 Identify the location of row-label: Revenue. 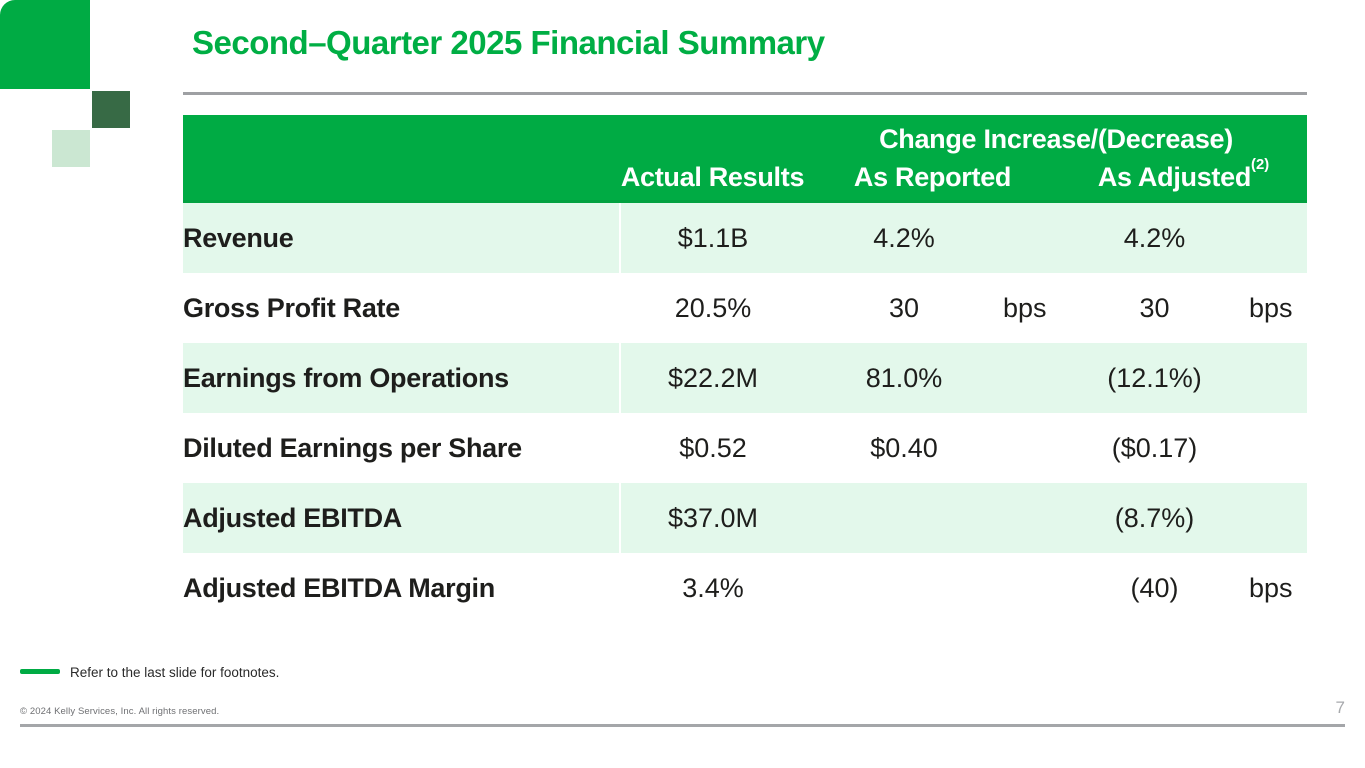
(402, 237).